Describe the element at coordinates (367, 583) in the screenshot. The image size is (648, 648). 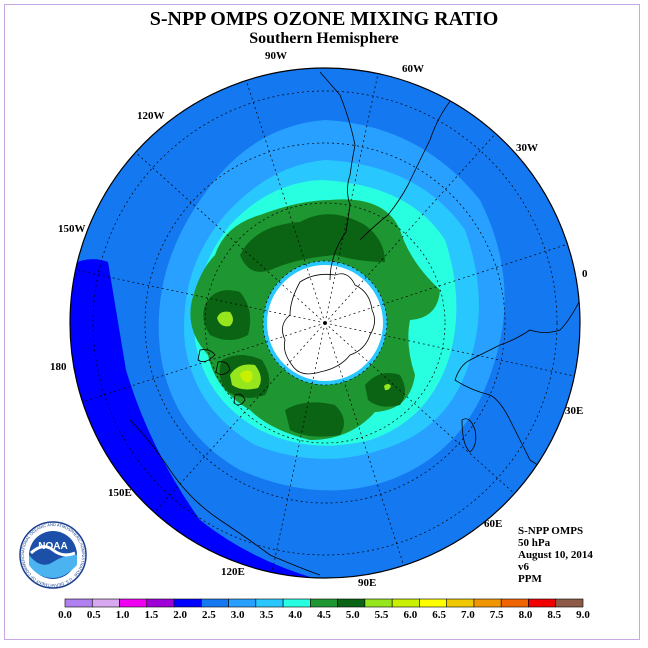
I see `longitude-label: 90E` at that location.